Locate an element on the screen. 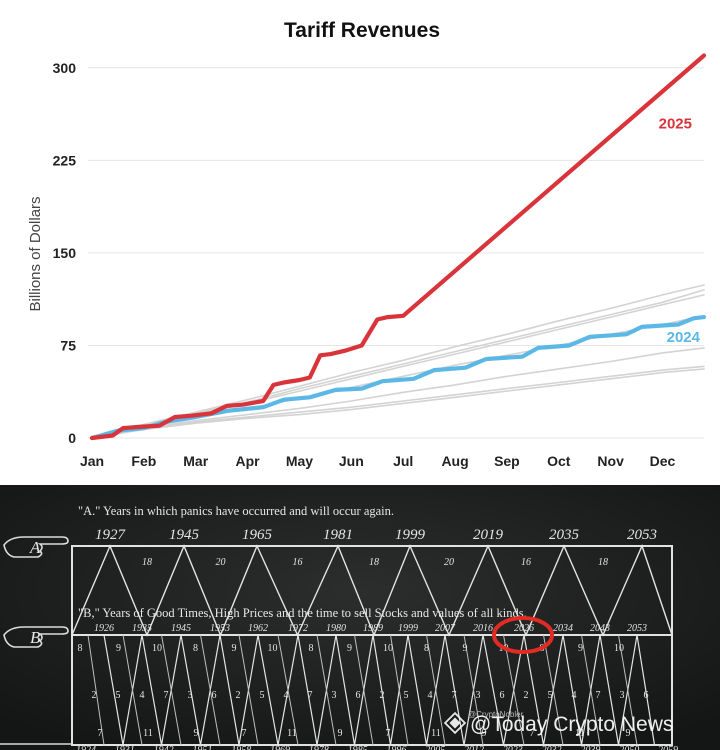 This screenshot has height=750, width=720. row-a-marker: A is located at coordinates (35, 547).